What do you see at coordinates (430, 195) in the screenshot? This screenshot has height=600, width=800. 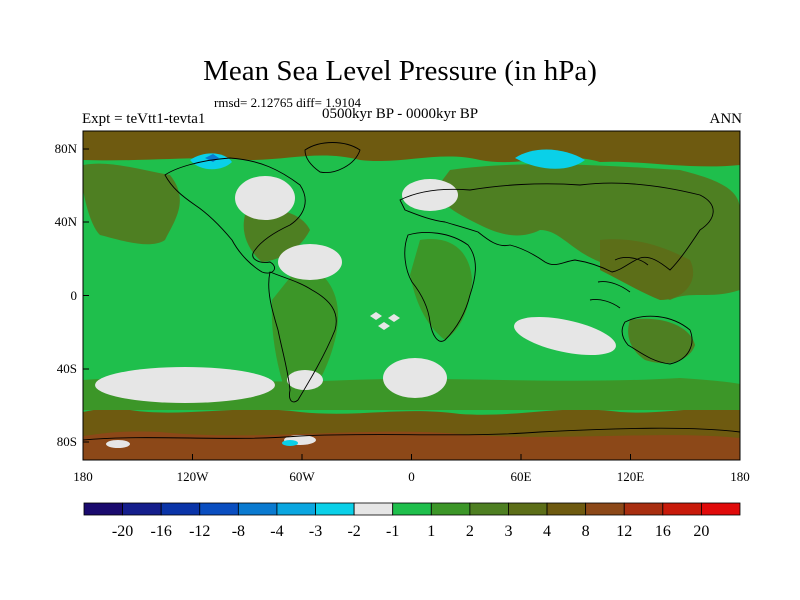 I see `europe-near-zero` at bounding box center [430, 195].